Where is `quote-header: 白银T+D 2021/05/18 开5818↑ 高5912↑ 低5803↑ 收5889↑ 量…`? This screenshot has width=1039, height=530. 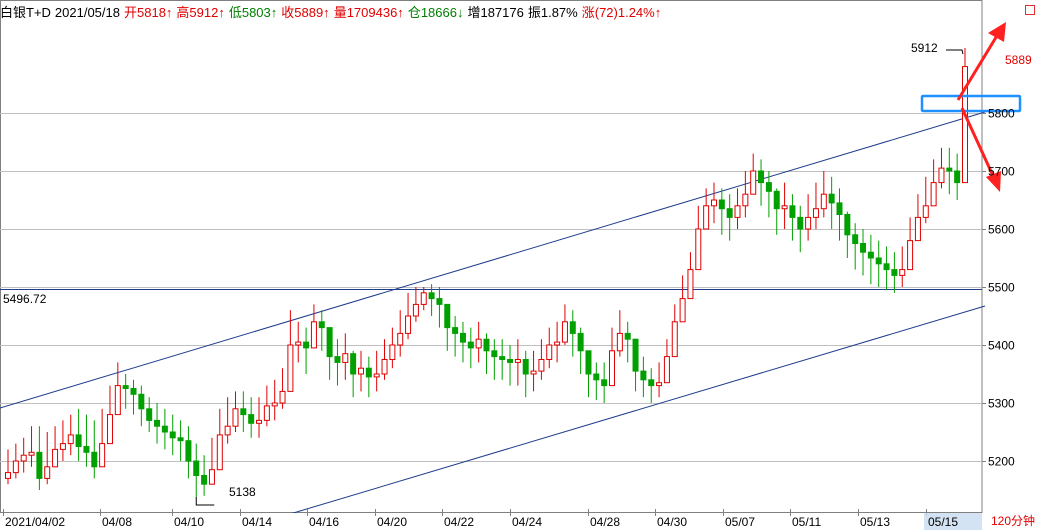 quote-header: 白银T+D 2021/05/18 开5818↑ 高5912↑ 低5803↑ 收5889↑ 量… is located at coordinates (332, 13).